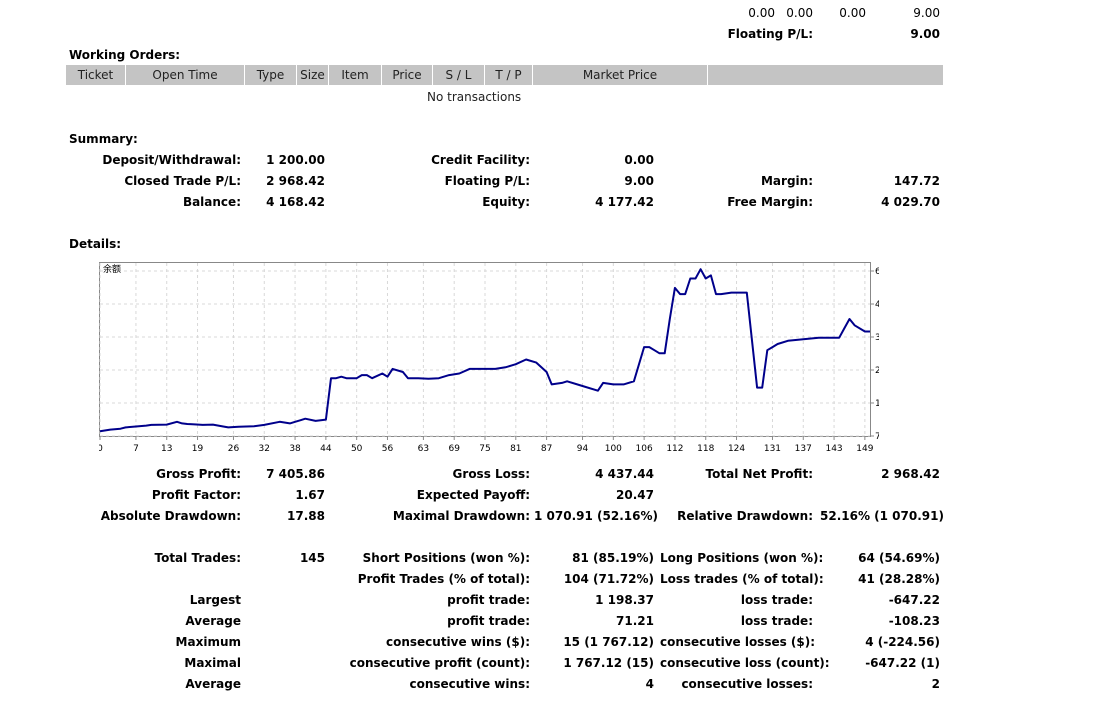  Describe the element at coordinates (469, 684) in the screenshot. I see `stat-label: consecutive wins:` at that location.